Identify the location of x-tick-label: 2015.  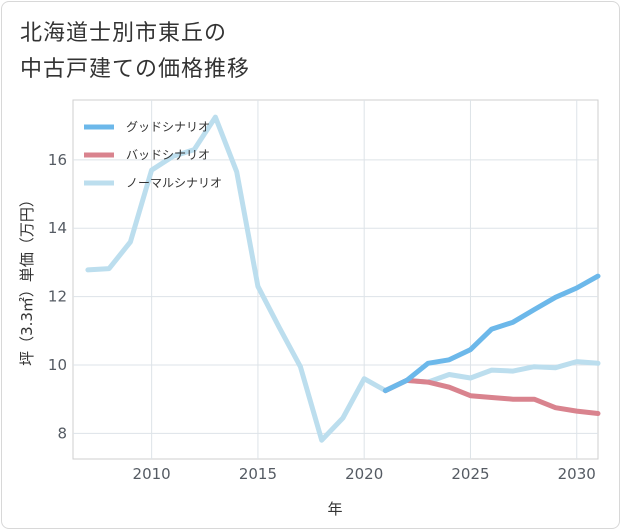
(258, 474).